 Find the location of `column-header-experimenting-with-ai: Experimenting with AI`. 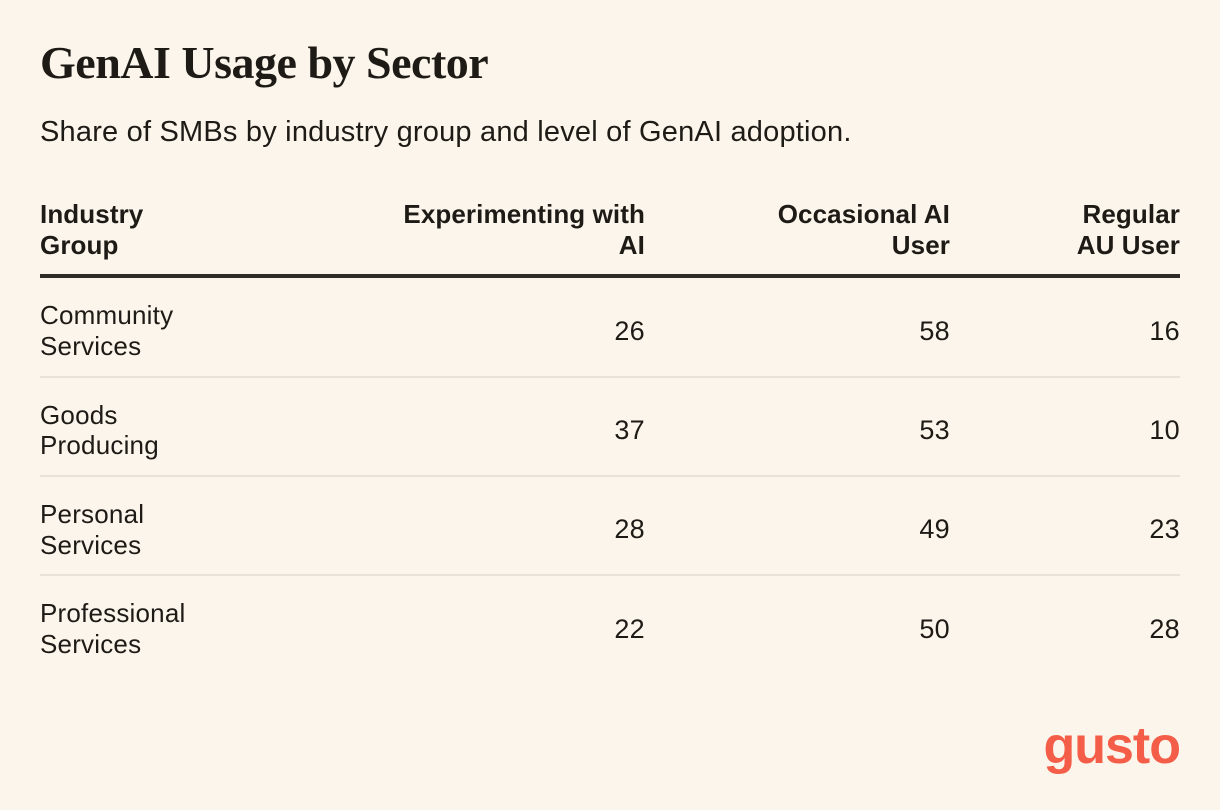

column-header-experimenting-with-ai: Experimenting with AI is located at coordinates (524, 229).